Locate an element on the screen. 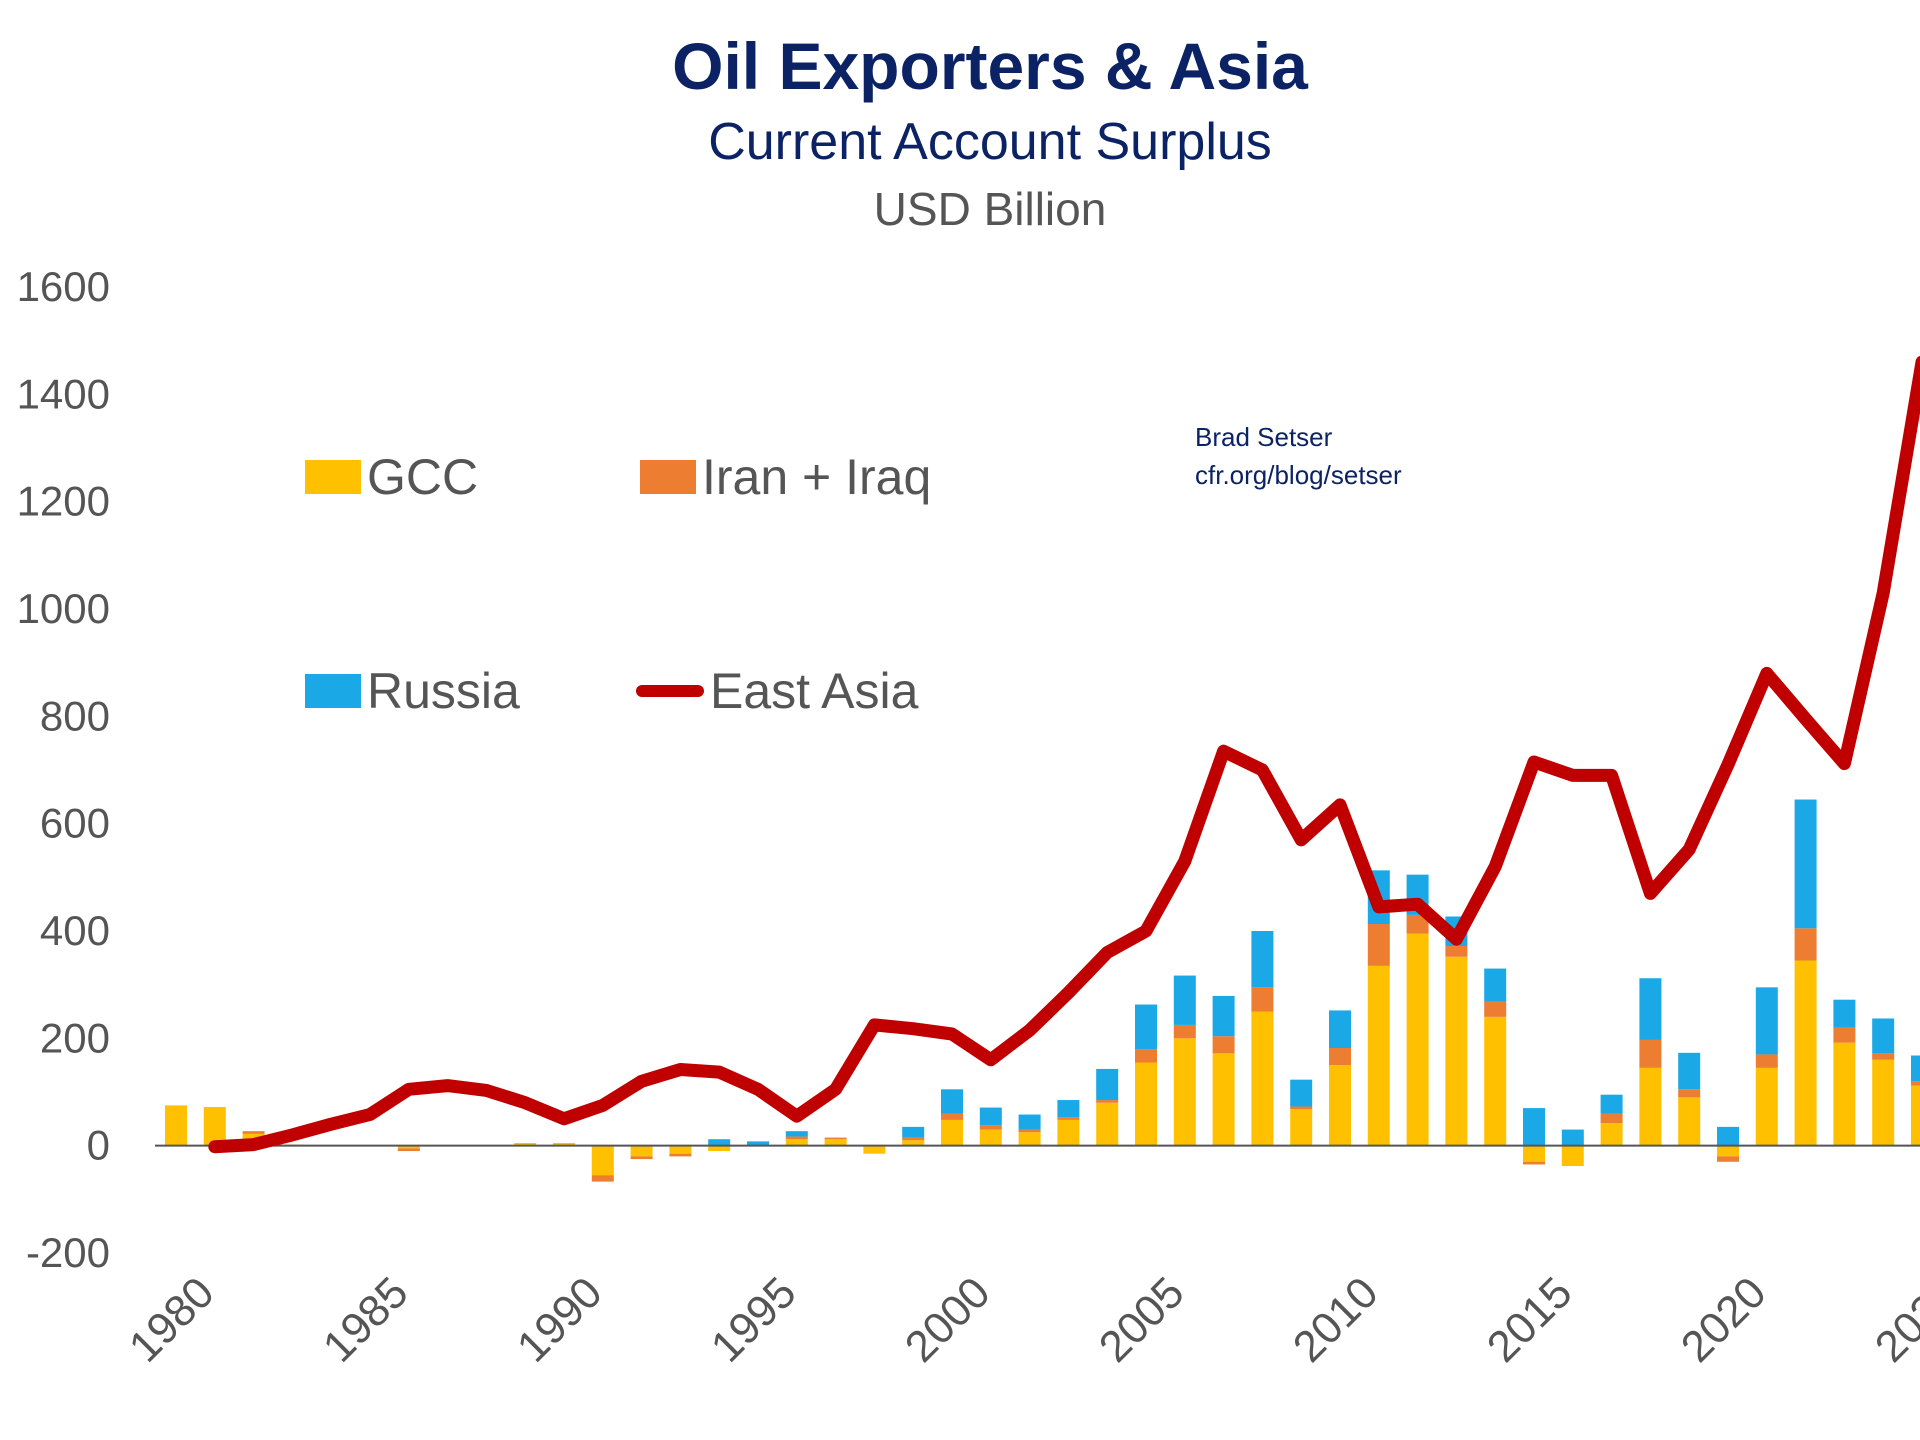 The width and height of the screenshot is (1920, 1440). x-tick-label: 2000 is located at coordinates (948, 1320).